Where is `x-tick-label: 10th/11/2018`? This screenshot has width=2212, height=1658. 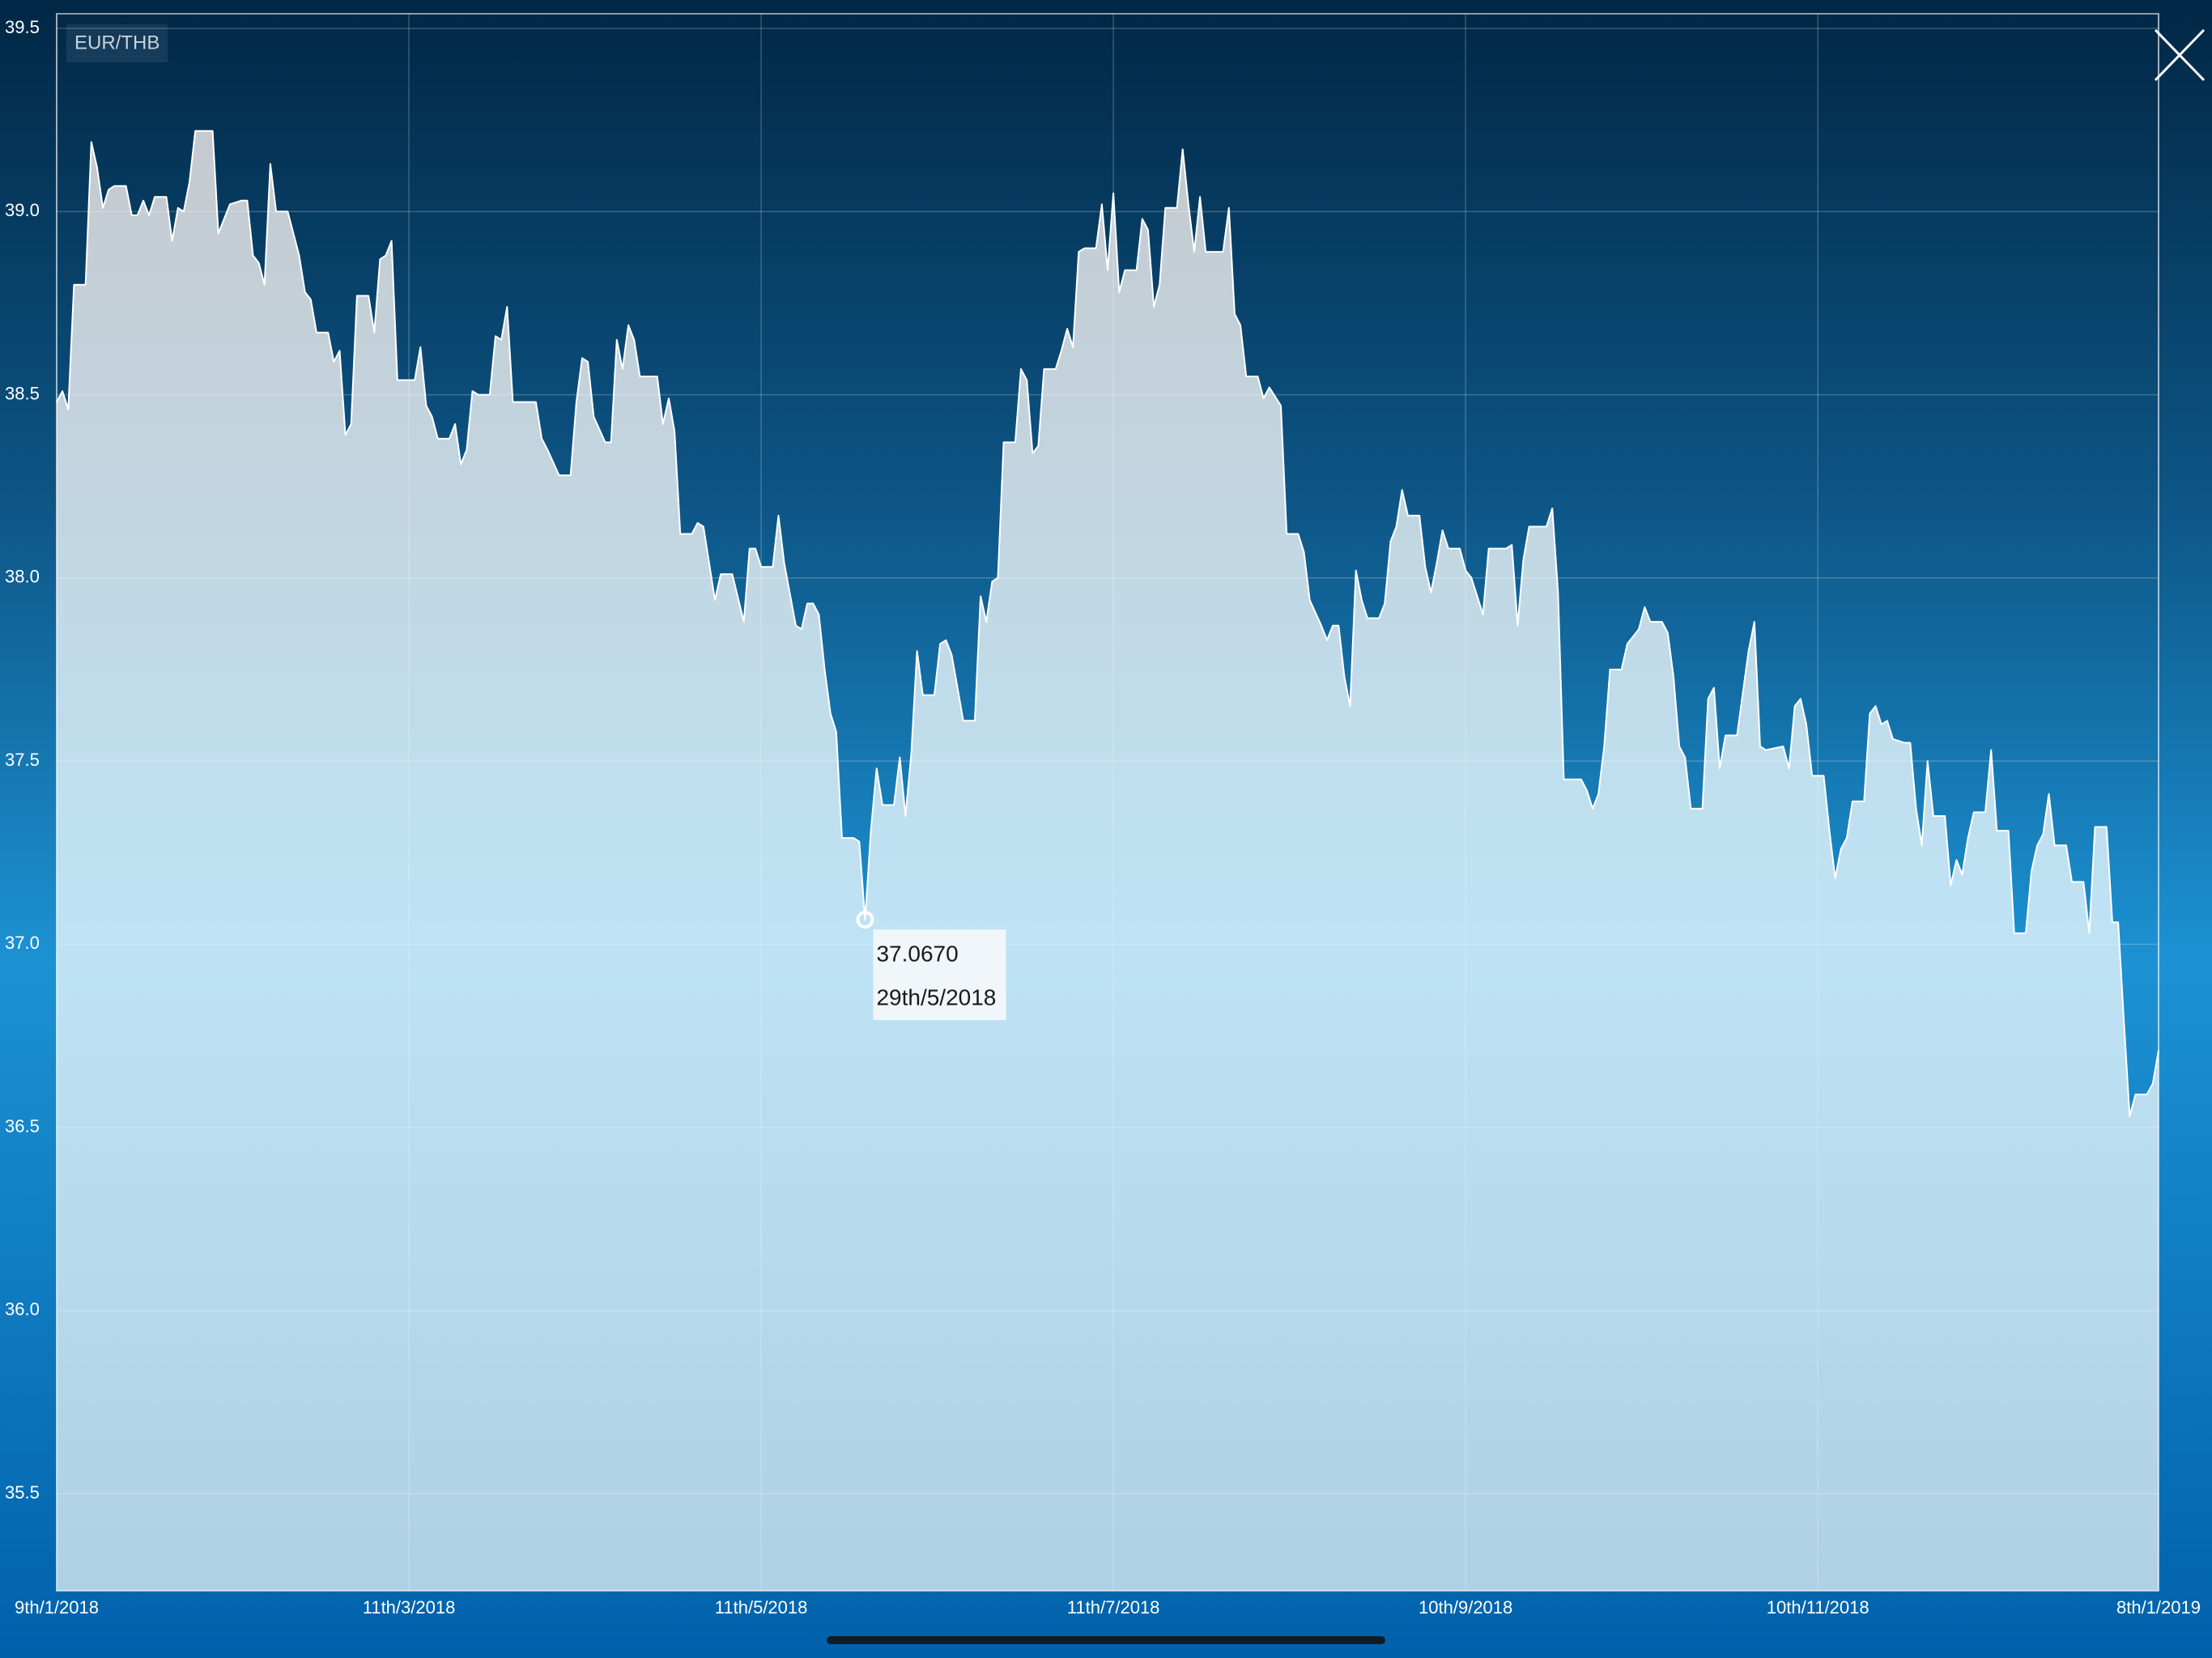 x-tick-label: 10th/11/2018 is located at coordinates (1819, 1607).